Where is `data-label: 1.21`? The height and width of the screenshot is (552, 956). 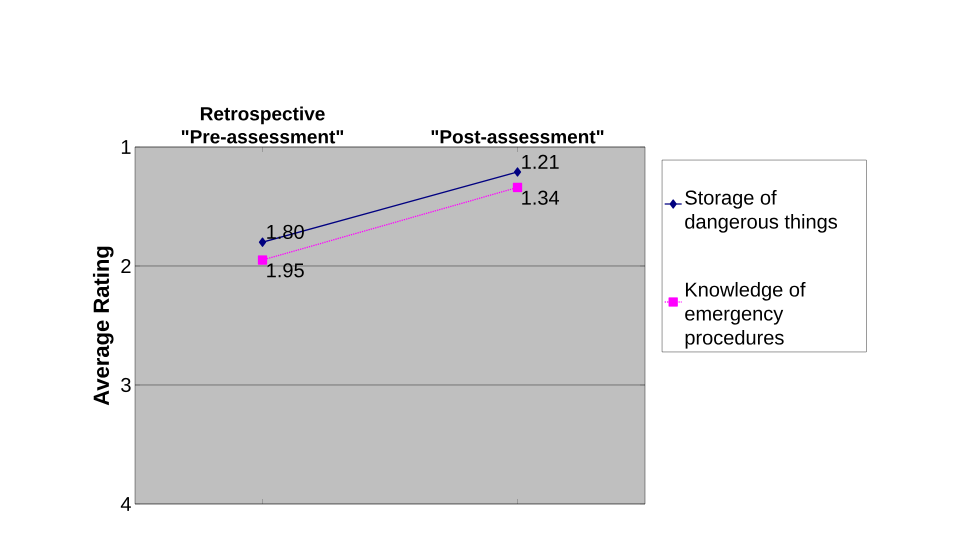
data-label: 1.21 is located at coordinates (540, 161).